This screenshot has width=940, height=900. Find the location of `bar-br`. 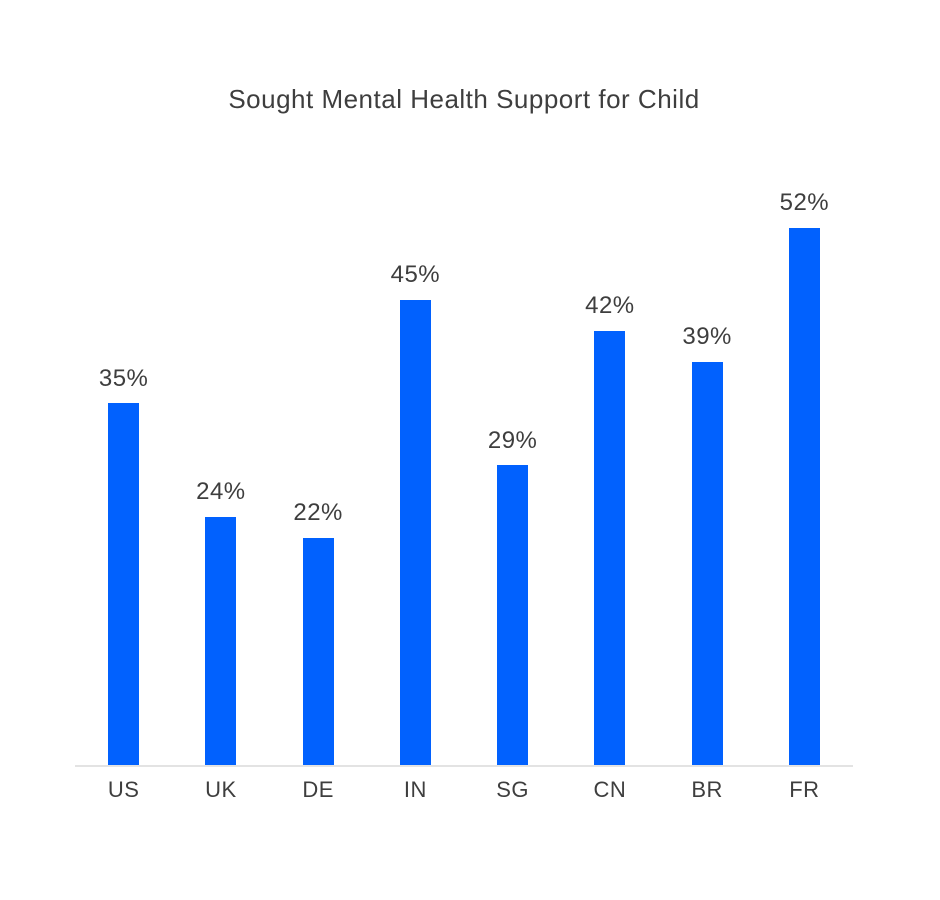

bar-br is located at coordinates (707, 563).